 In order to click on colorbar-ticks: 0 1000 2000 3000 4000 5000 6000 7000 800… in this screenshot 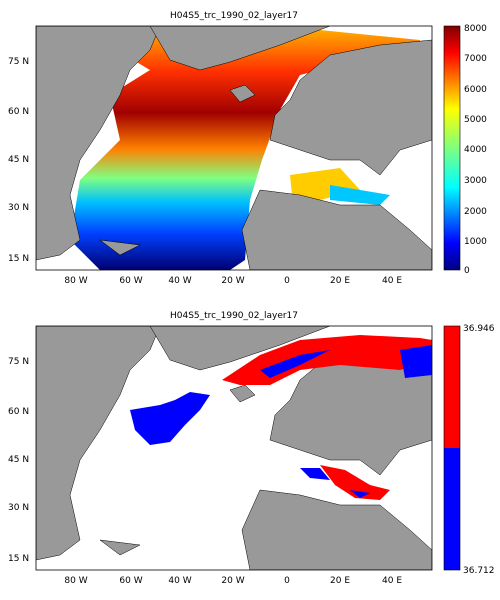, I will do `click(475, 150)`.